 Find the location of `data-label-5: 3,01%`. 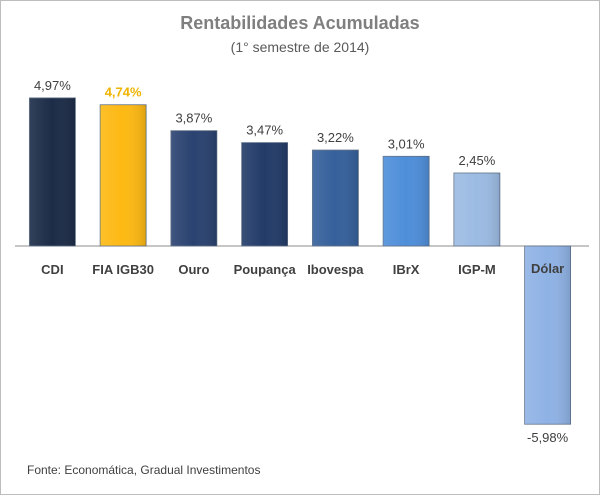

data-label-5: 3,01% is located at coordinates (406, 143).